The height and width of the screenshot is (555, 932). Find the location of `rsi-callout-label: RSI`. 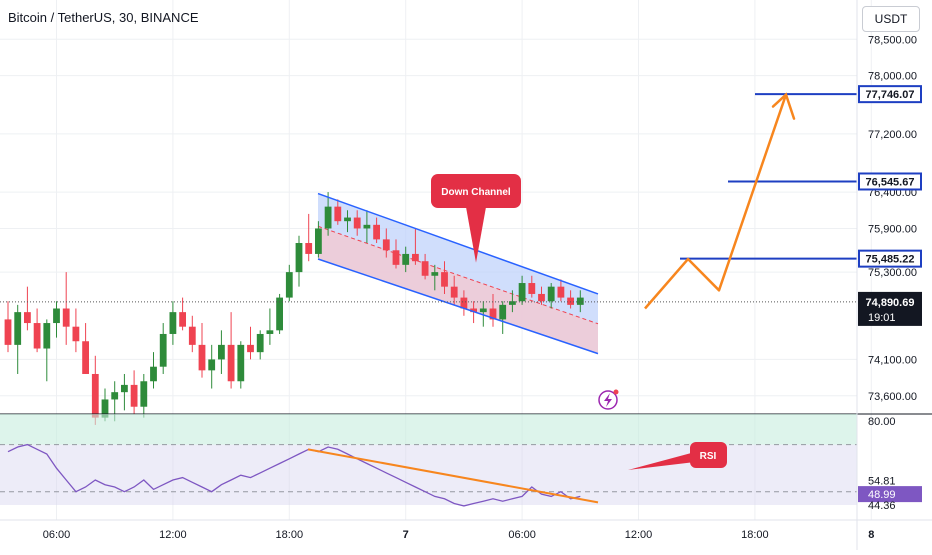

rsi-callout-label: RSI is located at coordinates (708, 456).